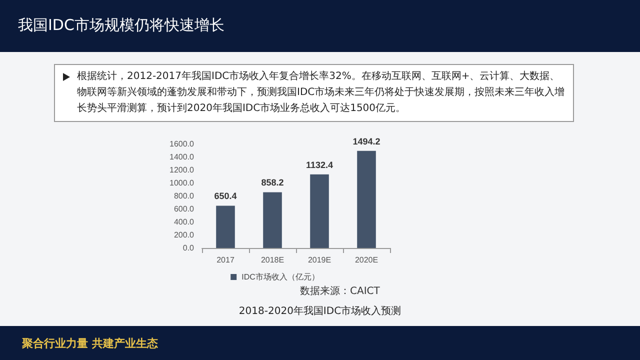 The image size is (640, 360). Describe the element at coordinates (184, 222) in the screenshot. I see `y-tick-label: 400.0` at that location.